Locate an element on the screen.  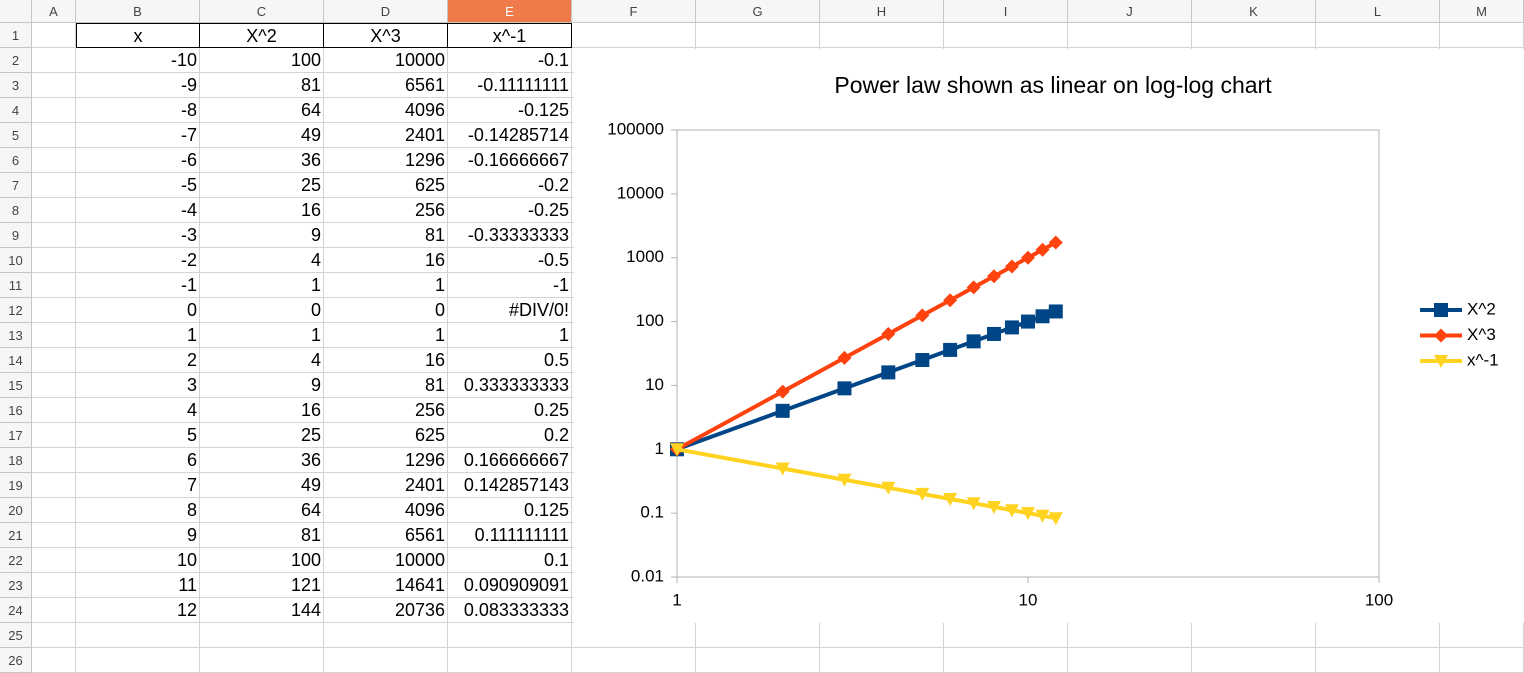
cell: 4096 is located at coordinates (386, 510).